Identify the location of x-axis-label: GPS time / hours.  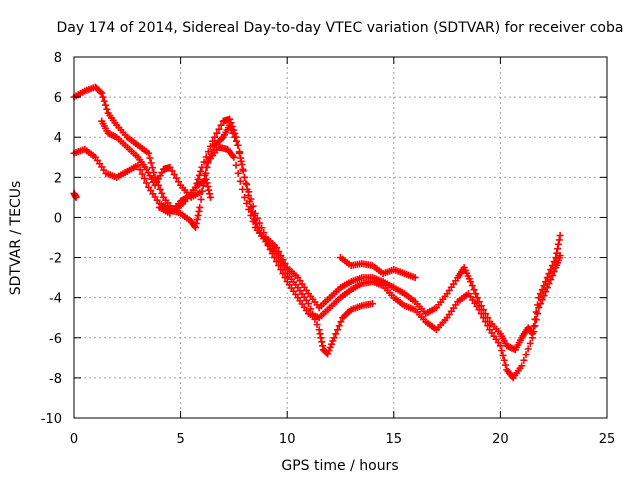
(339, 466).